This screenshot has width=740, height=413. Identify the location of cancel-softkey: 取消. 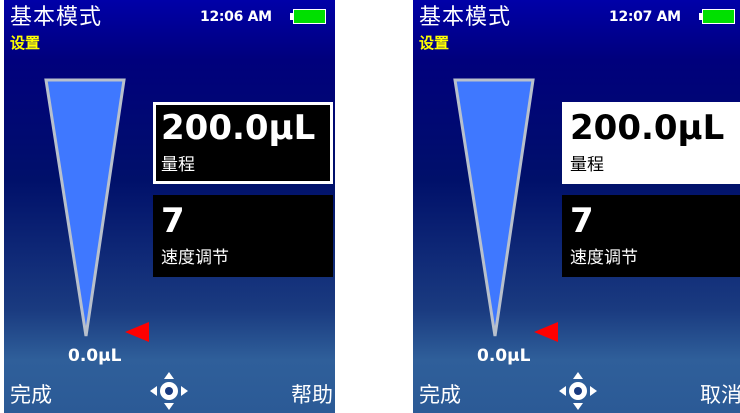
(720, 395).